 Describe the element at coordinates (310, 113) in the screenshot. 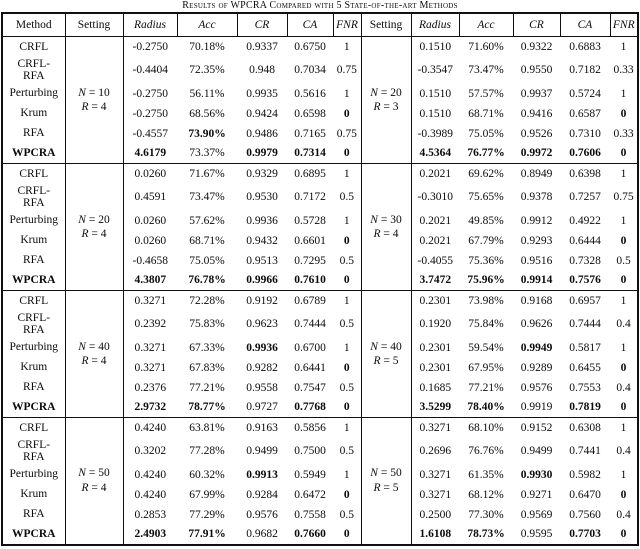

I see `cell-ca-left: 0.6598` at that location.